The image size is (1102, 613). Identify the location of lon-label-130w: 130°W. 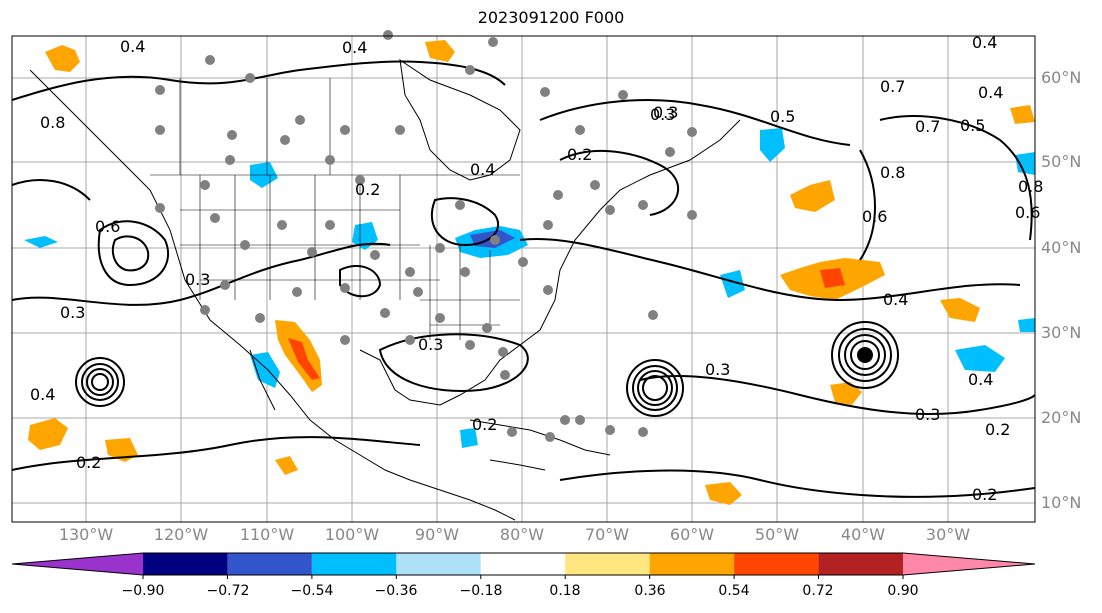
(86, 534).